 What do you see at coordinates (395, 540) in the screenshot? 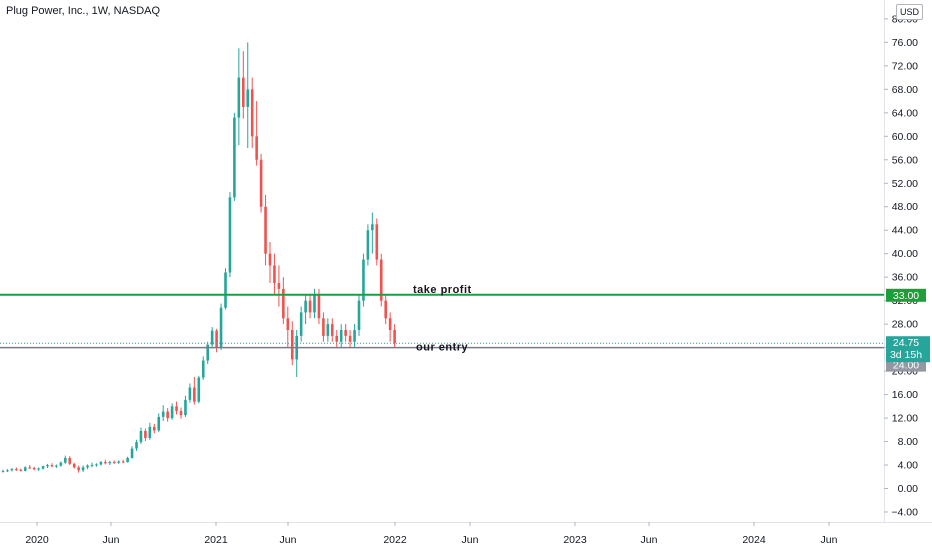
I see `x-tick-label: 2022` at bounding box center [395, 540].